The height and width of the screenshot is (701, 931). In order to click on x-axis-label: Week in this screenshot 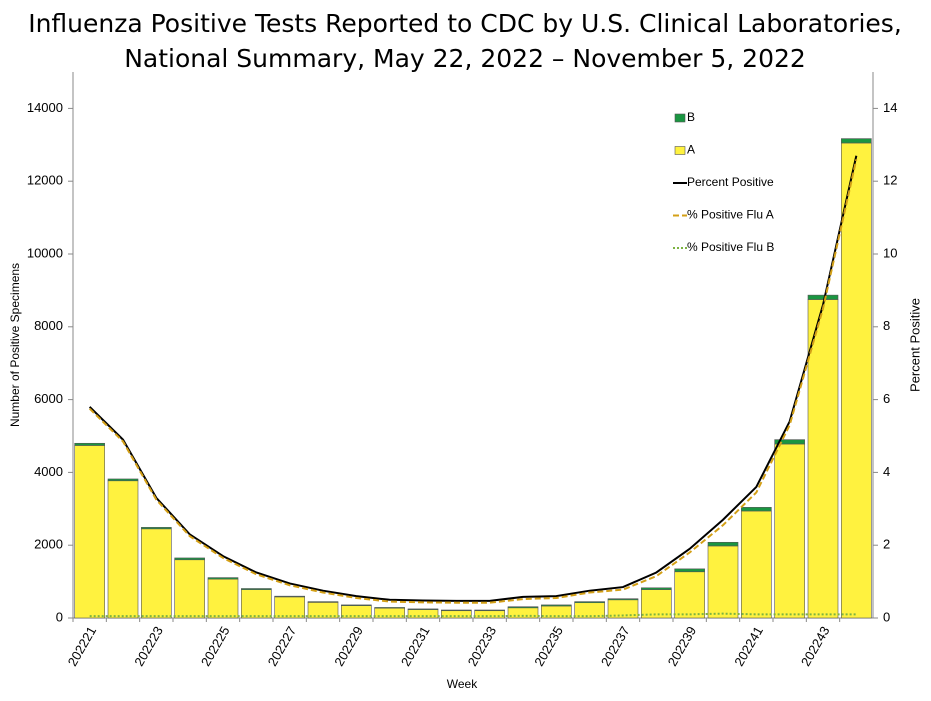, I will do `click(462, 684)`.